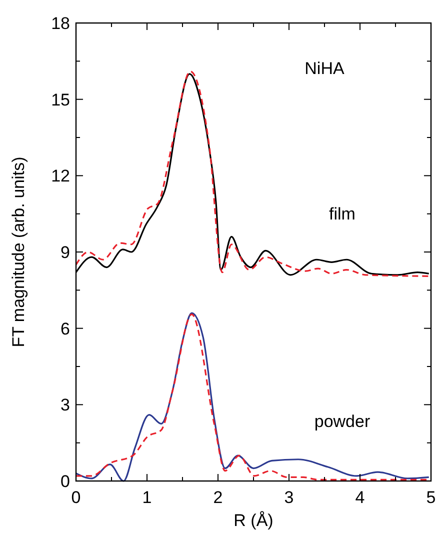  I want to click on y-tick-label: 3, so click(65, 405).